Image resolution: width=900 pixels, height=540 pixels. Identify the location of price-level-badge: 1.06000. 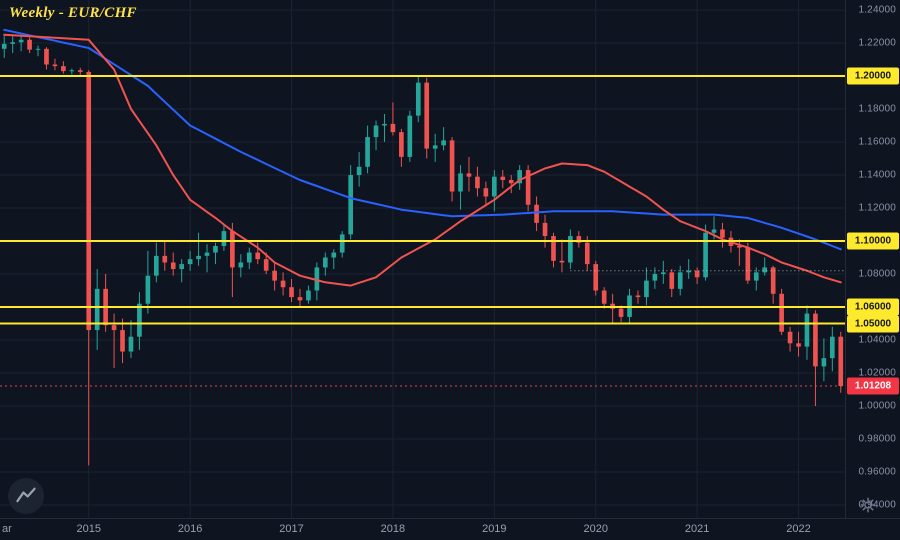
(873, 307).